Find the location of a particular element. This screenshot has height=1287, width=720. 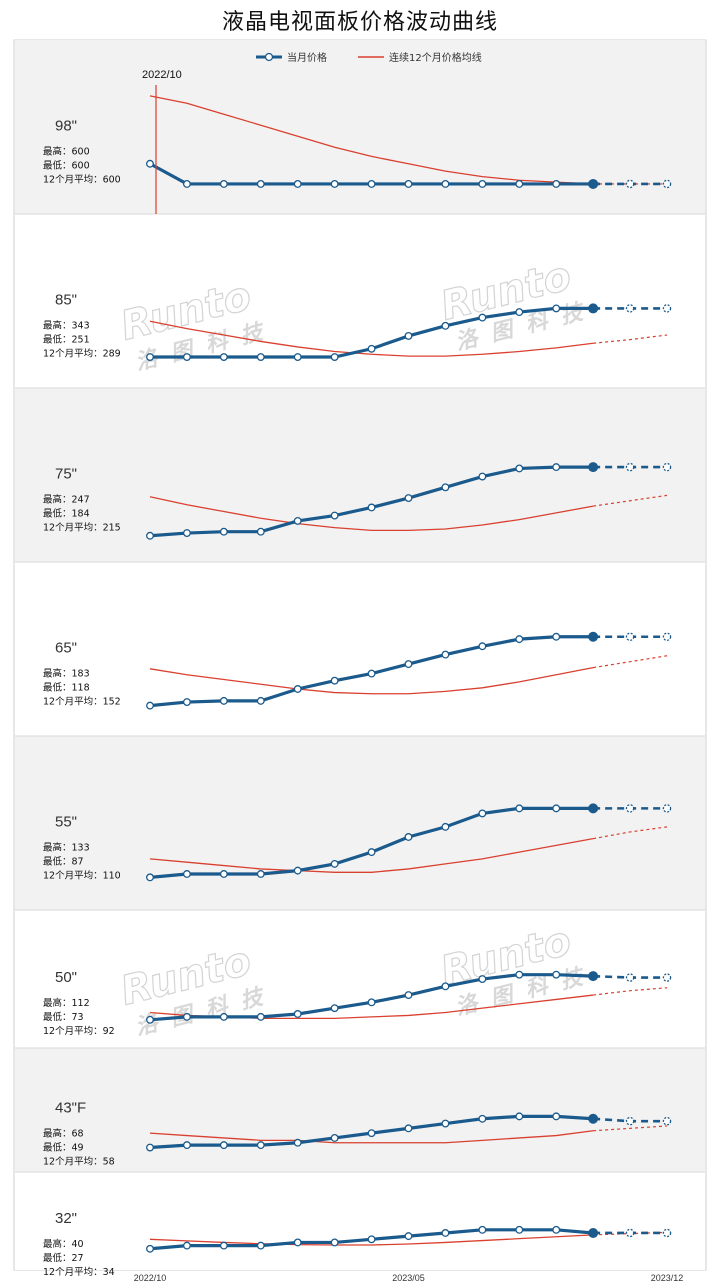

panel-stat: 12个月平均：34 is located at coordinates (79, 1272).